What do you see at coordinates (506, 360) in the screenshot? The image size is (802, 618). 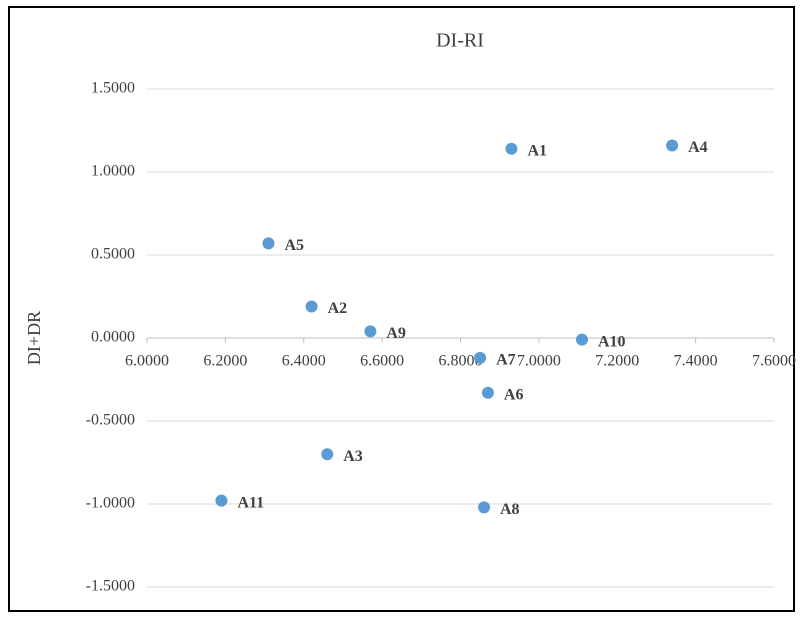 I see `point-label: A7` at bounding box center [506, 360].